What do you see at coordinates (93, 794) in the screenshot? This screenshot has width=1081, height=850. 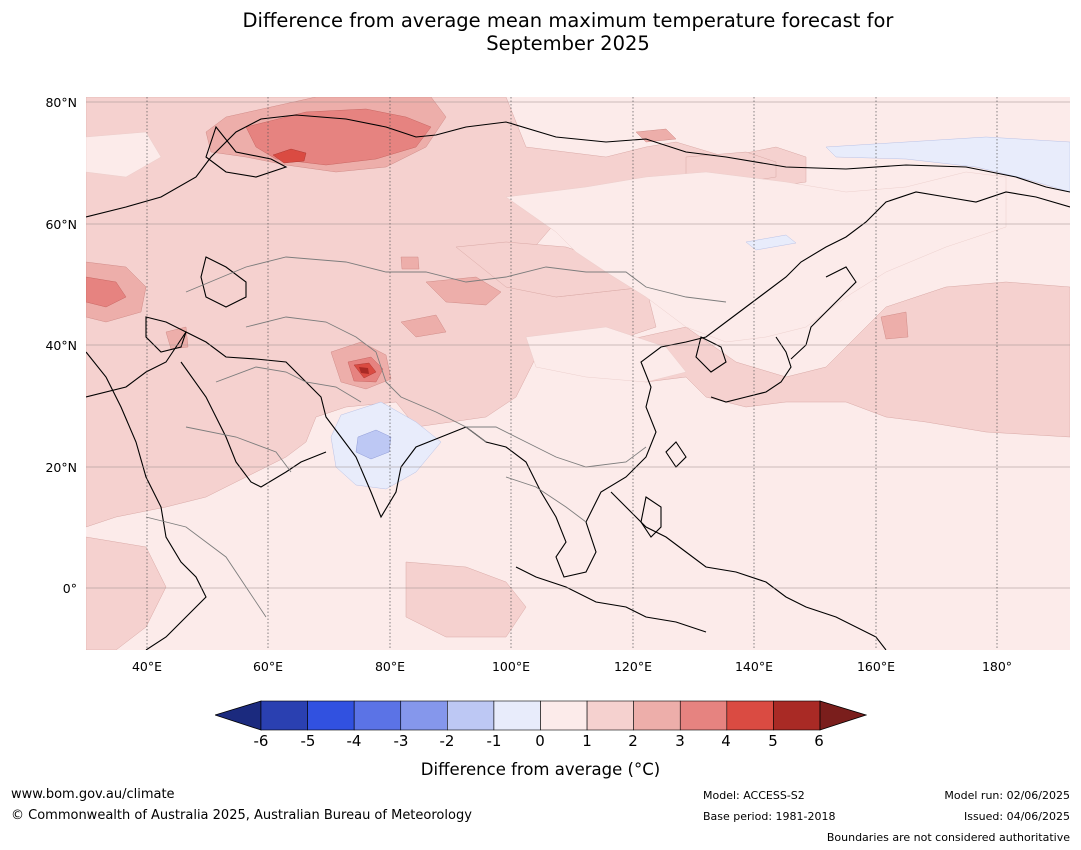 I see `website-link: www.bom.gov.au/climate` at bounding box center [93, 794].